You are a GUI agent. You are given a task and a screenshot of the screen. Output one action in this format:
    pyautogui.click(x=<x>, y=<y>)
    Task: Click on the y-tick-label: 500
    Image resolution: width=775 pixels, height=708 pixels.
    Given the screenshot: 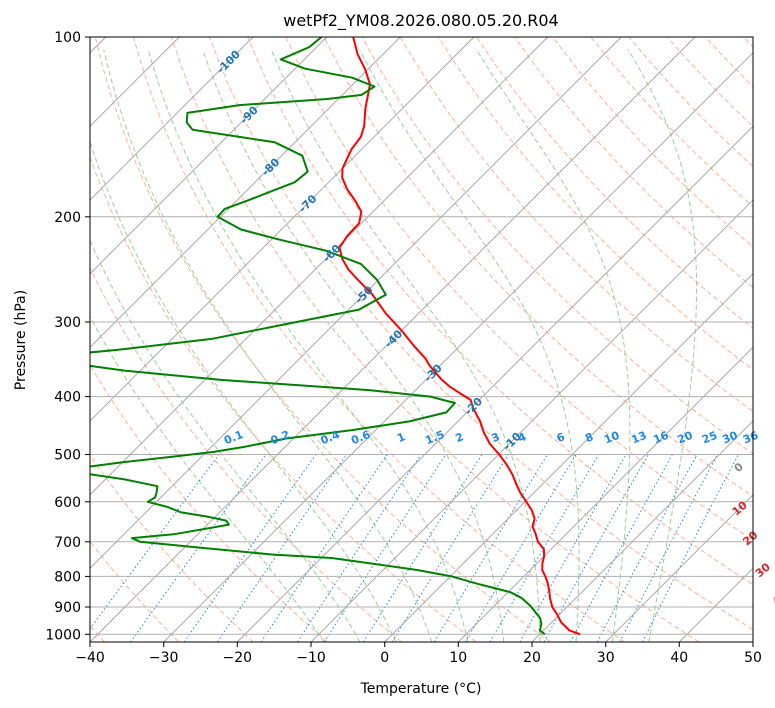 What is the action you would take?
    pyautogui.click(x=67, y=456)
    